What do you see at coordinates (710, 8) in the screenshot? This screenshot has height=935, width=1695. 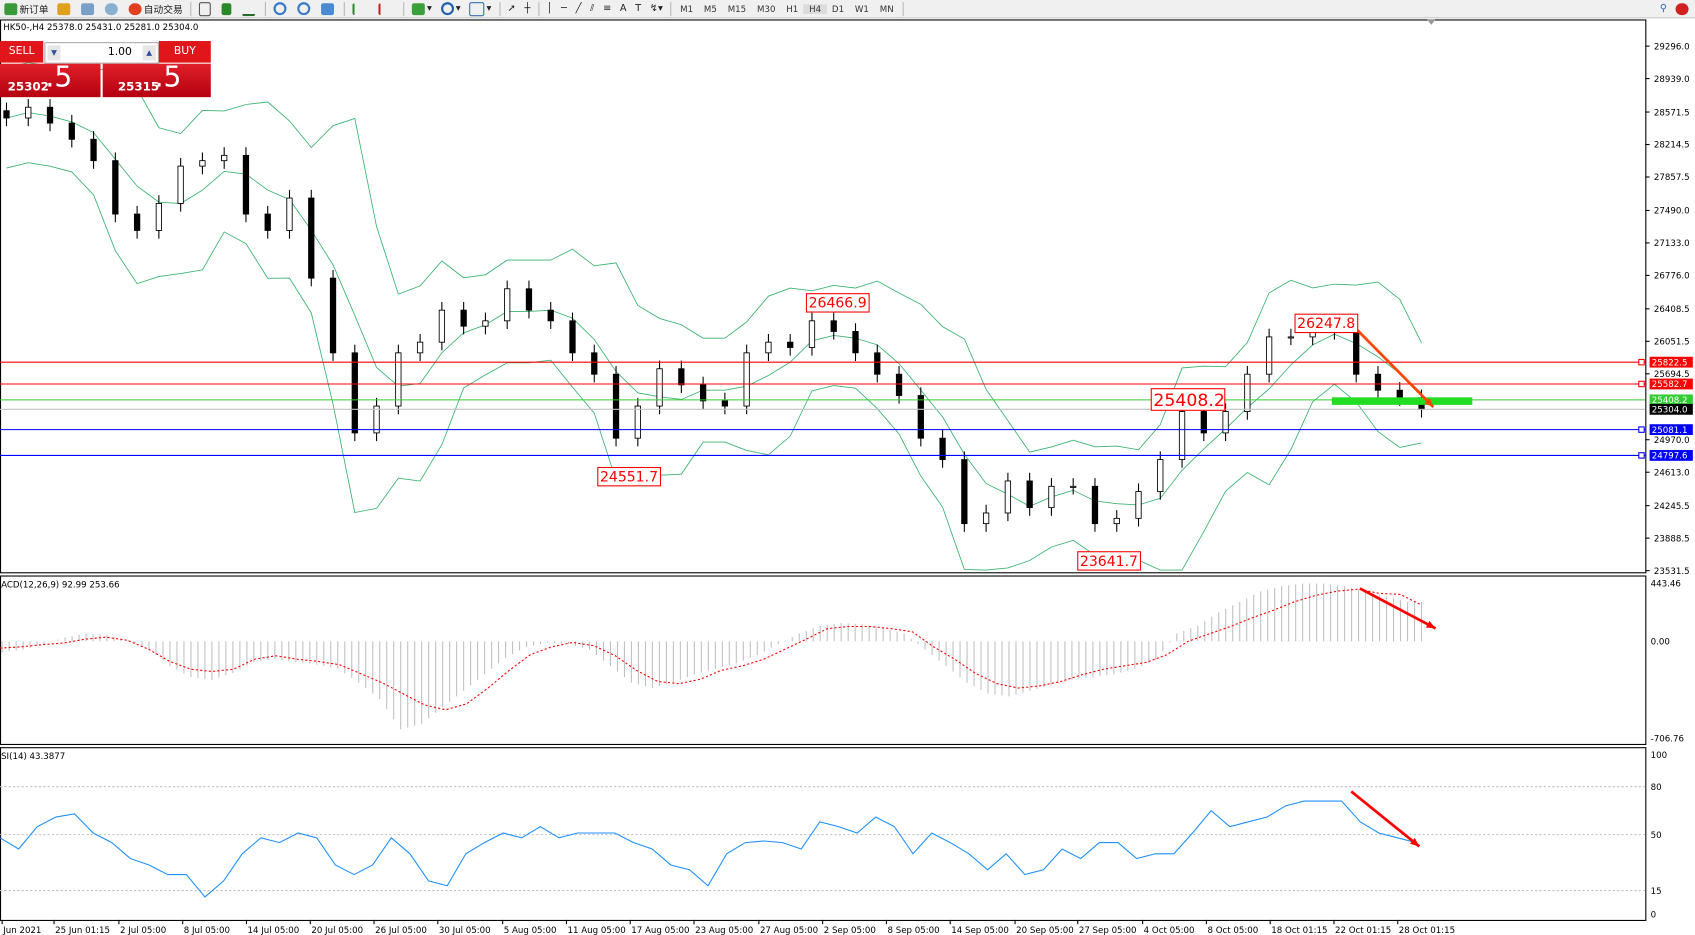 I see `timeframe-m5: M5` at bounding box center [710, 8].